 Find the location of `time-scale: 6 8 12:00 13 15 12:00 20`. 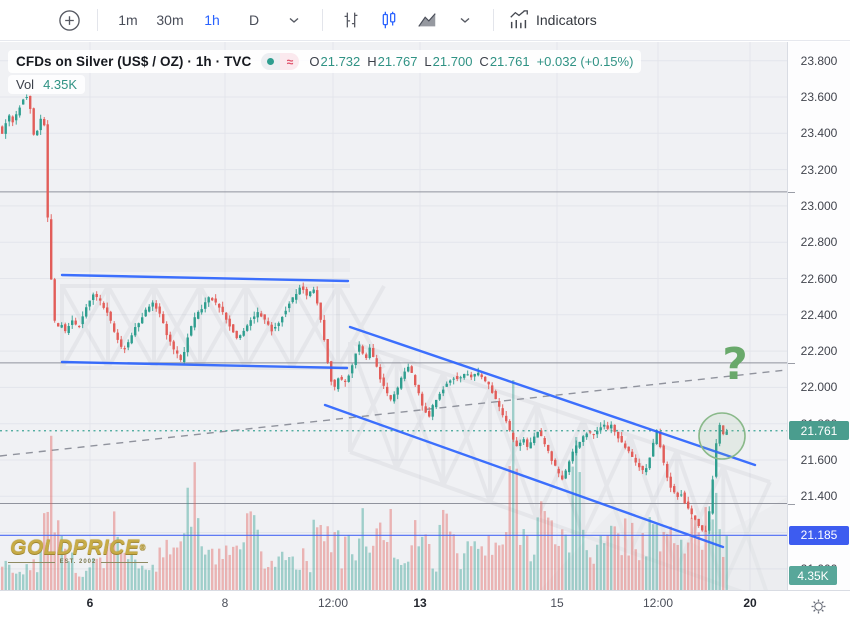

time-scale: 6 8 12:00 13 15 12:00 20 is located at coordinates (425, 604).